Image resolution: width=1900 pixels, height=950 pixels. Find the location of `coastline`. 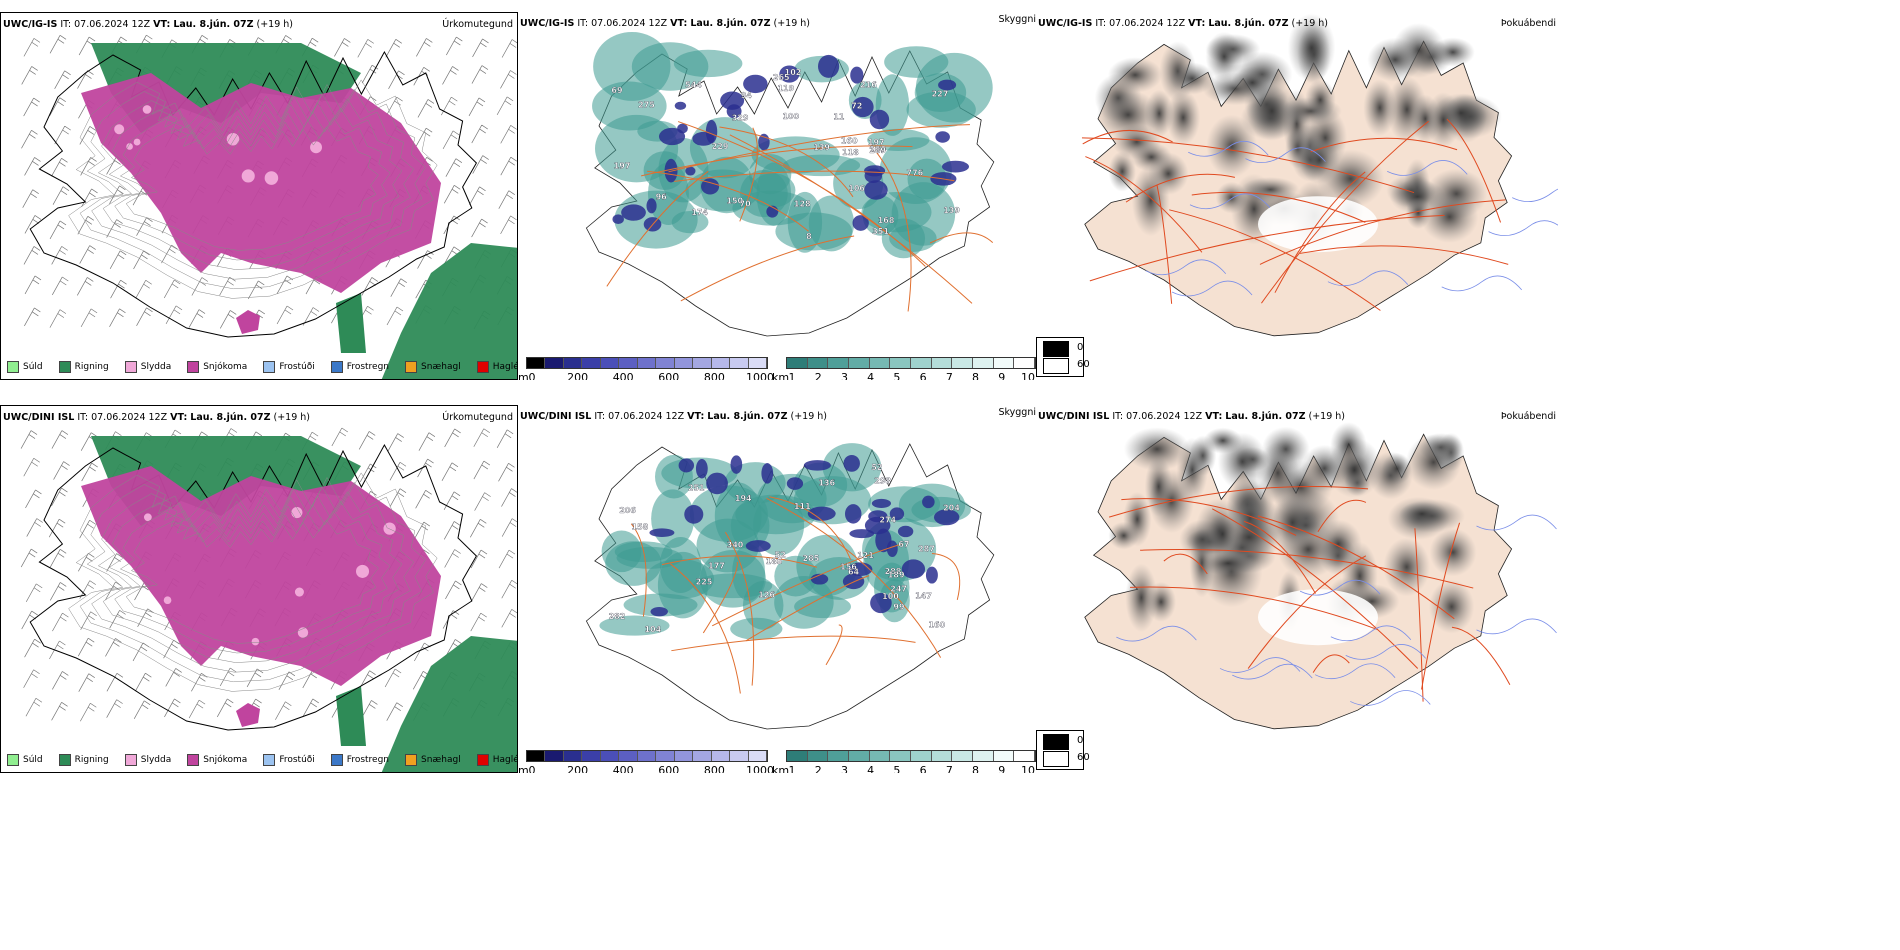

coastline is located at coordinates (253, 587).